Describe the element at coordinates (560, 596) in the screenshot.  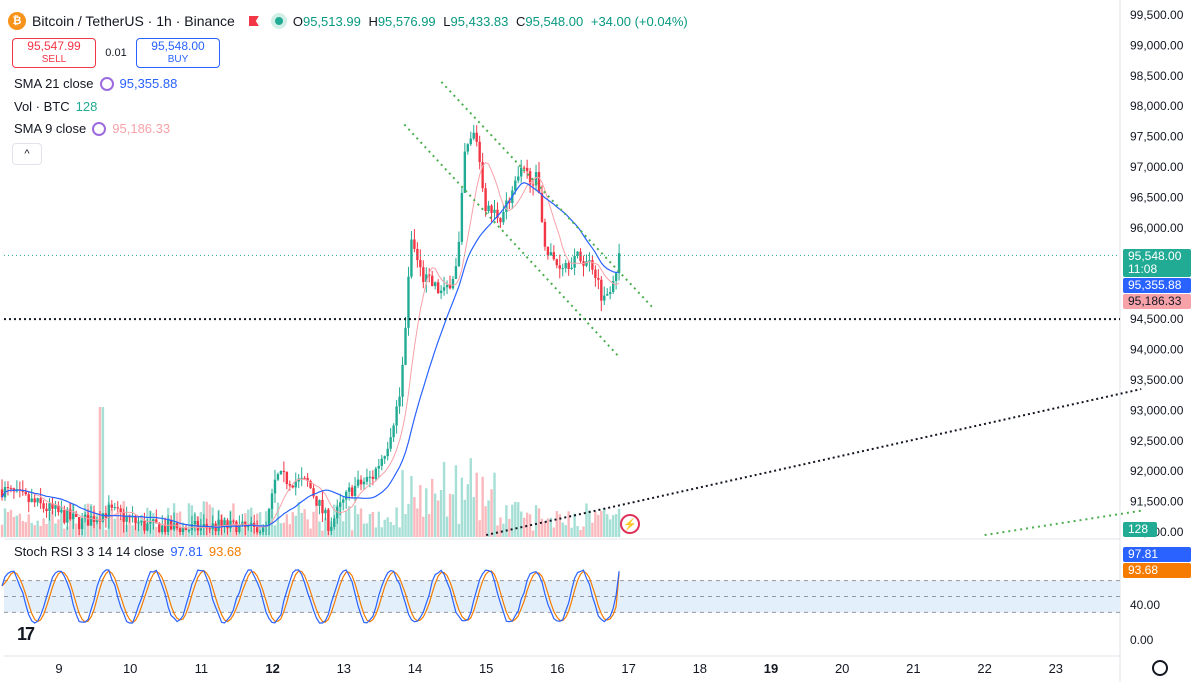
I see `stoch-rsi-pane` at that location.